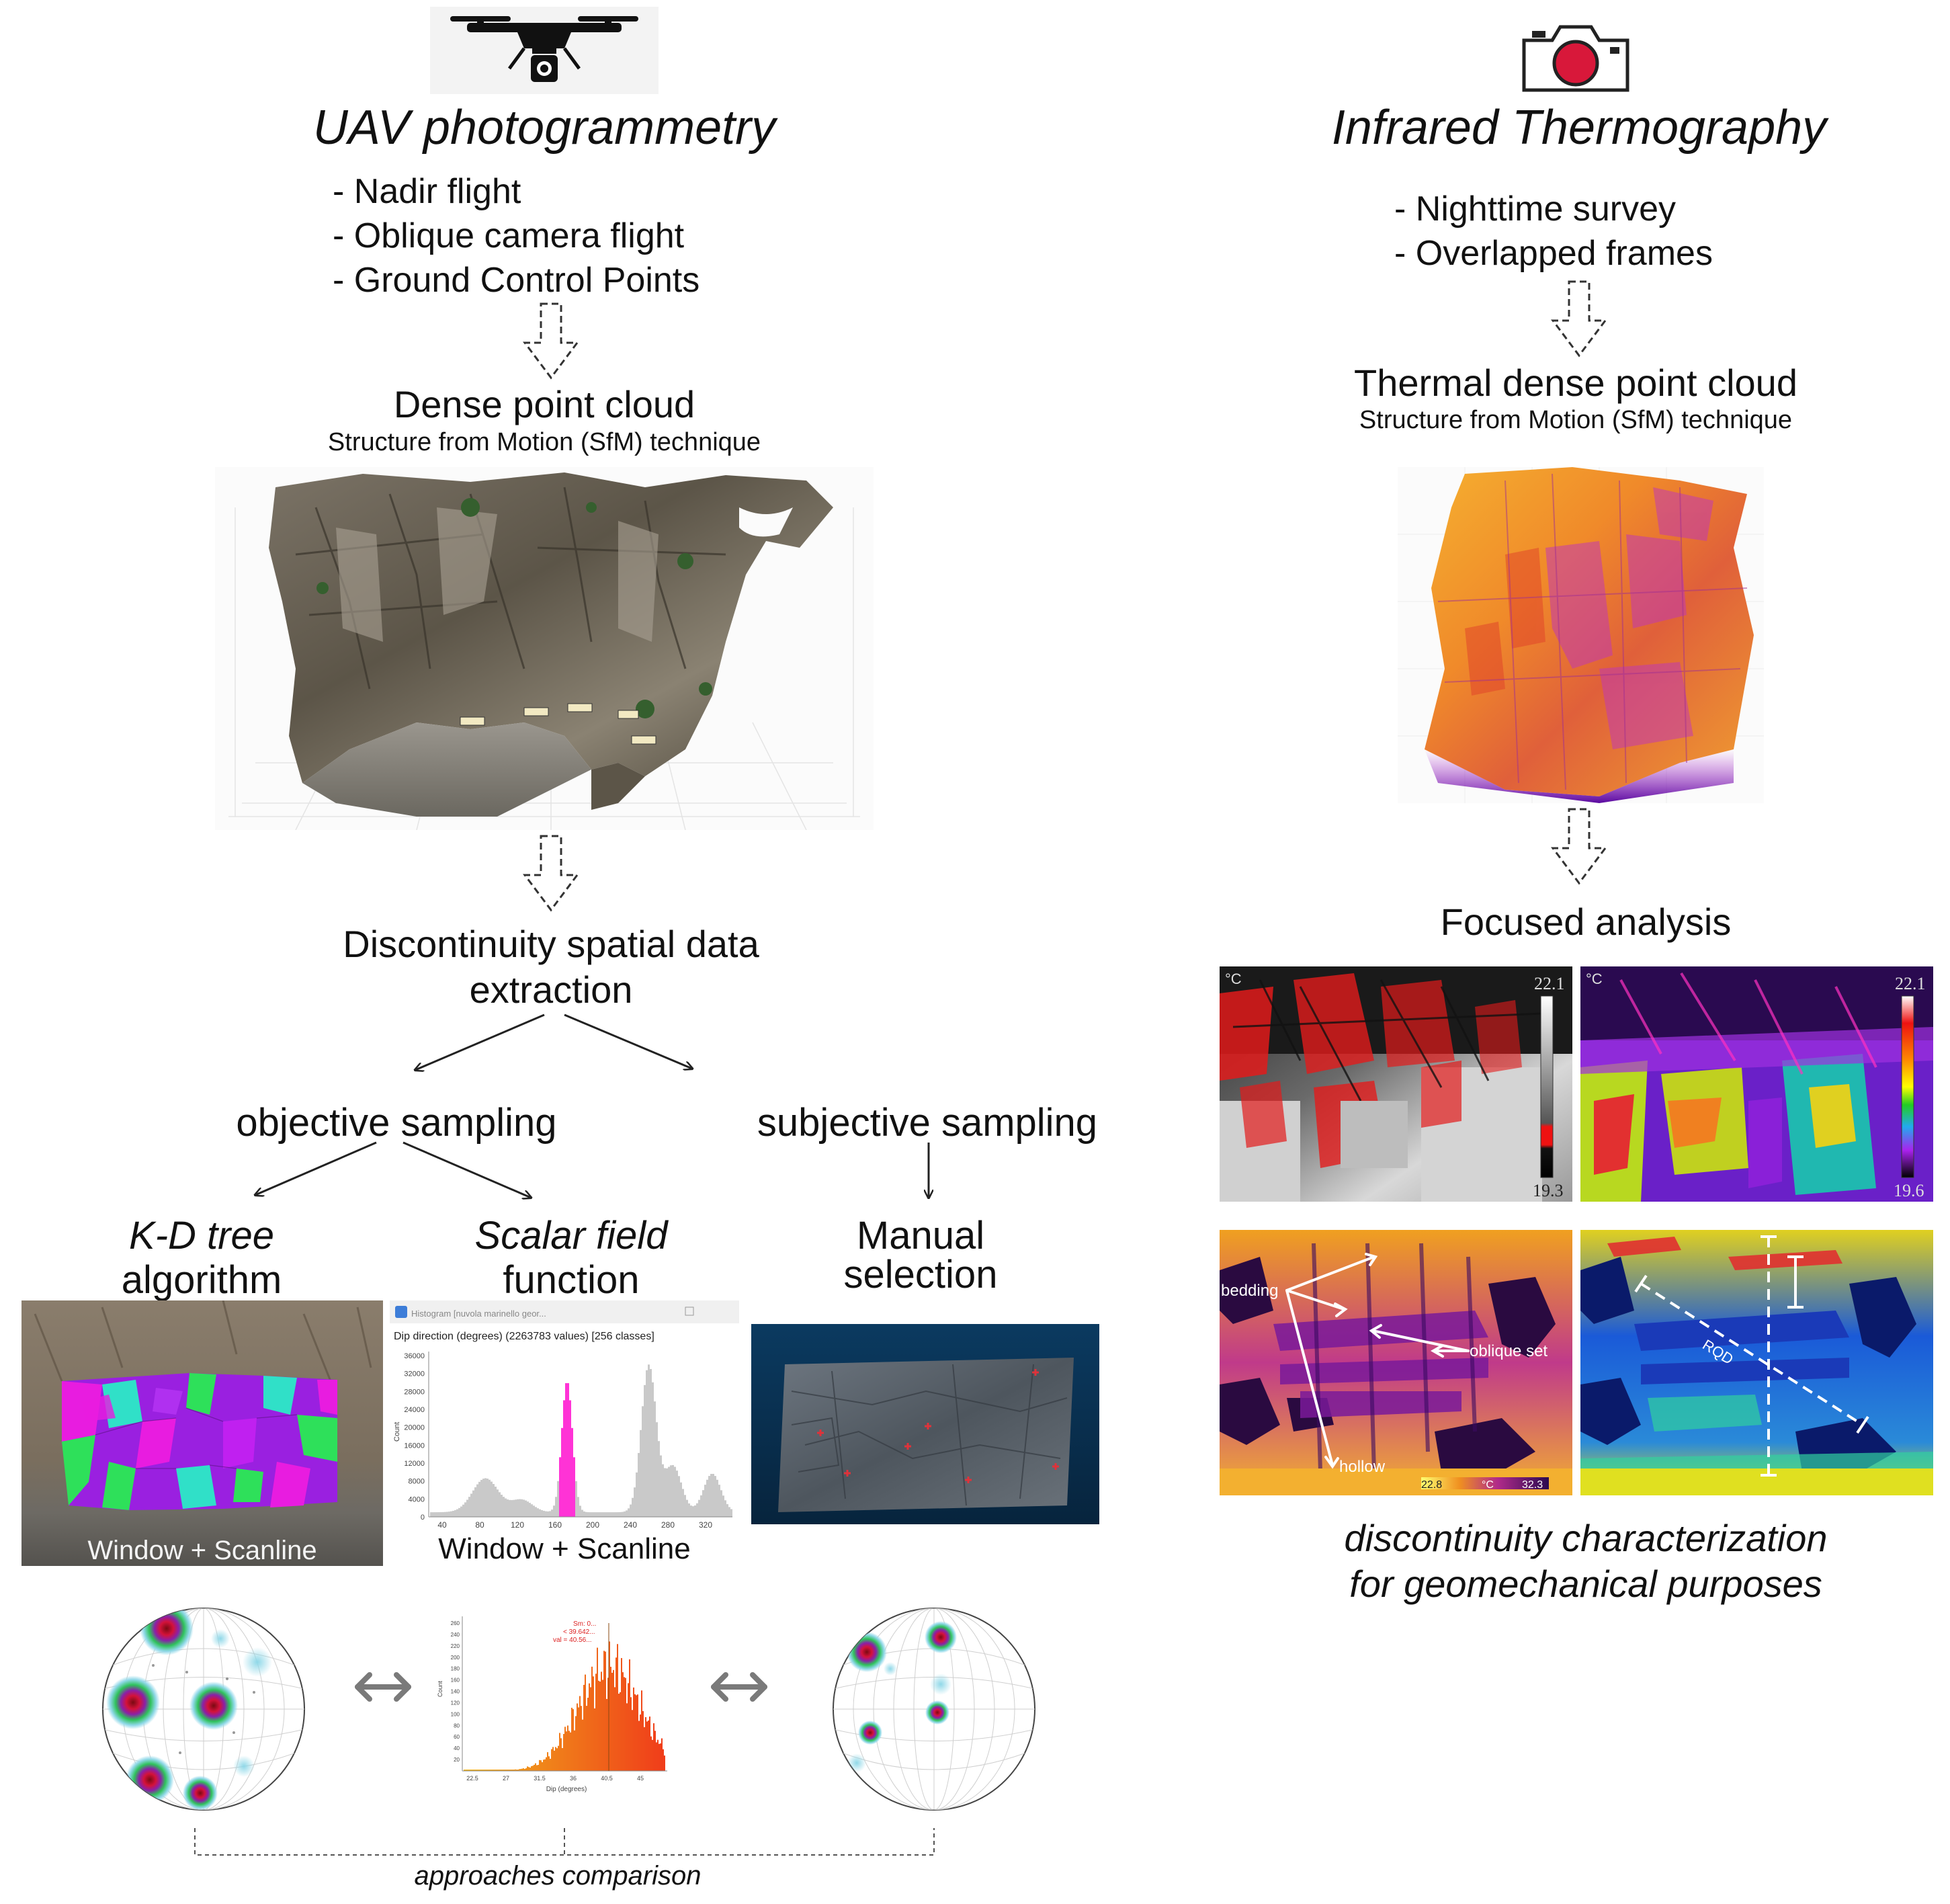  I want to click on manual-selection-label: Manual, so click(920, 1235).